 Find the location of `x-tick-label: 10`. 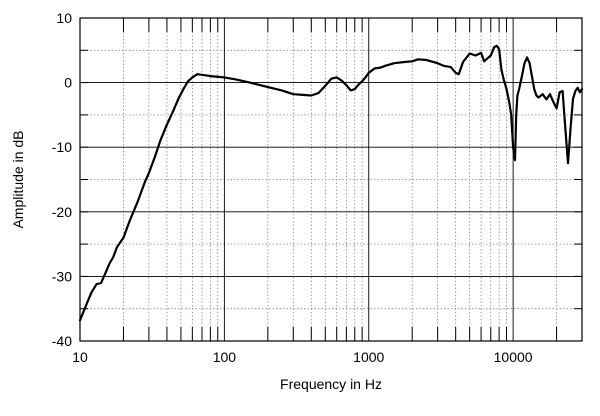

x-tick-label: 10 is located at coordinates (80, 357).